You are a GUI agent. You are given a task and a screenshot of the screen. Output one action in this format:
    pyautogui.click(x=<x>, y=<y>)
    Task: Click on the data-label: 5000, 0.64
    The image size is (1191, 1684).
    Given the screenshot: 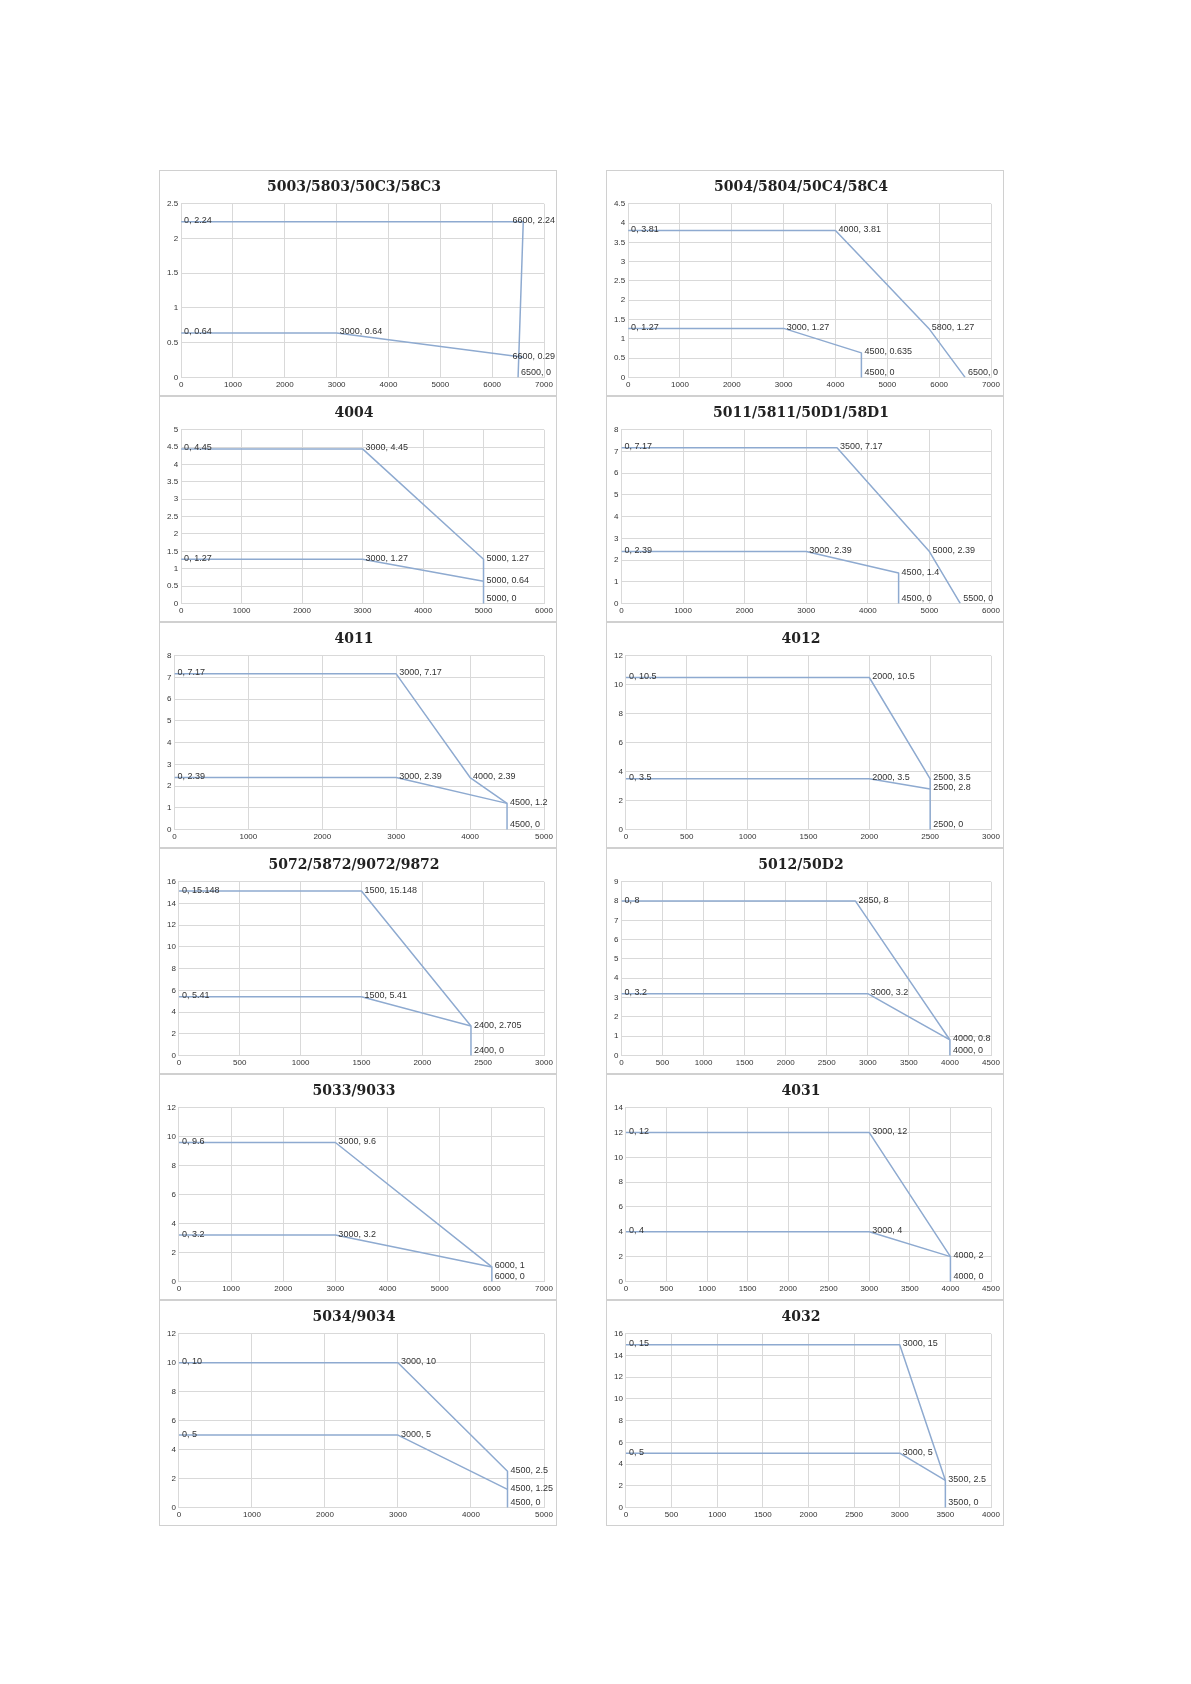 What is the action you would take?
    pyautogui.click(x=508, y=579)
    